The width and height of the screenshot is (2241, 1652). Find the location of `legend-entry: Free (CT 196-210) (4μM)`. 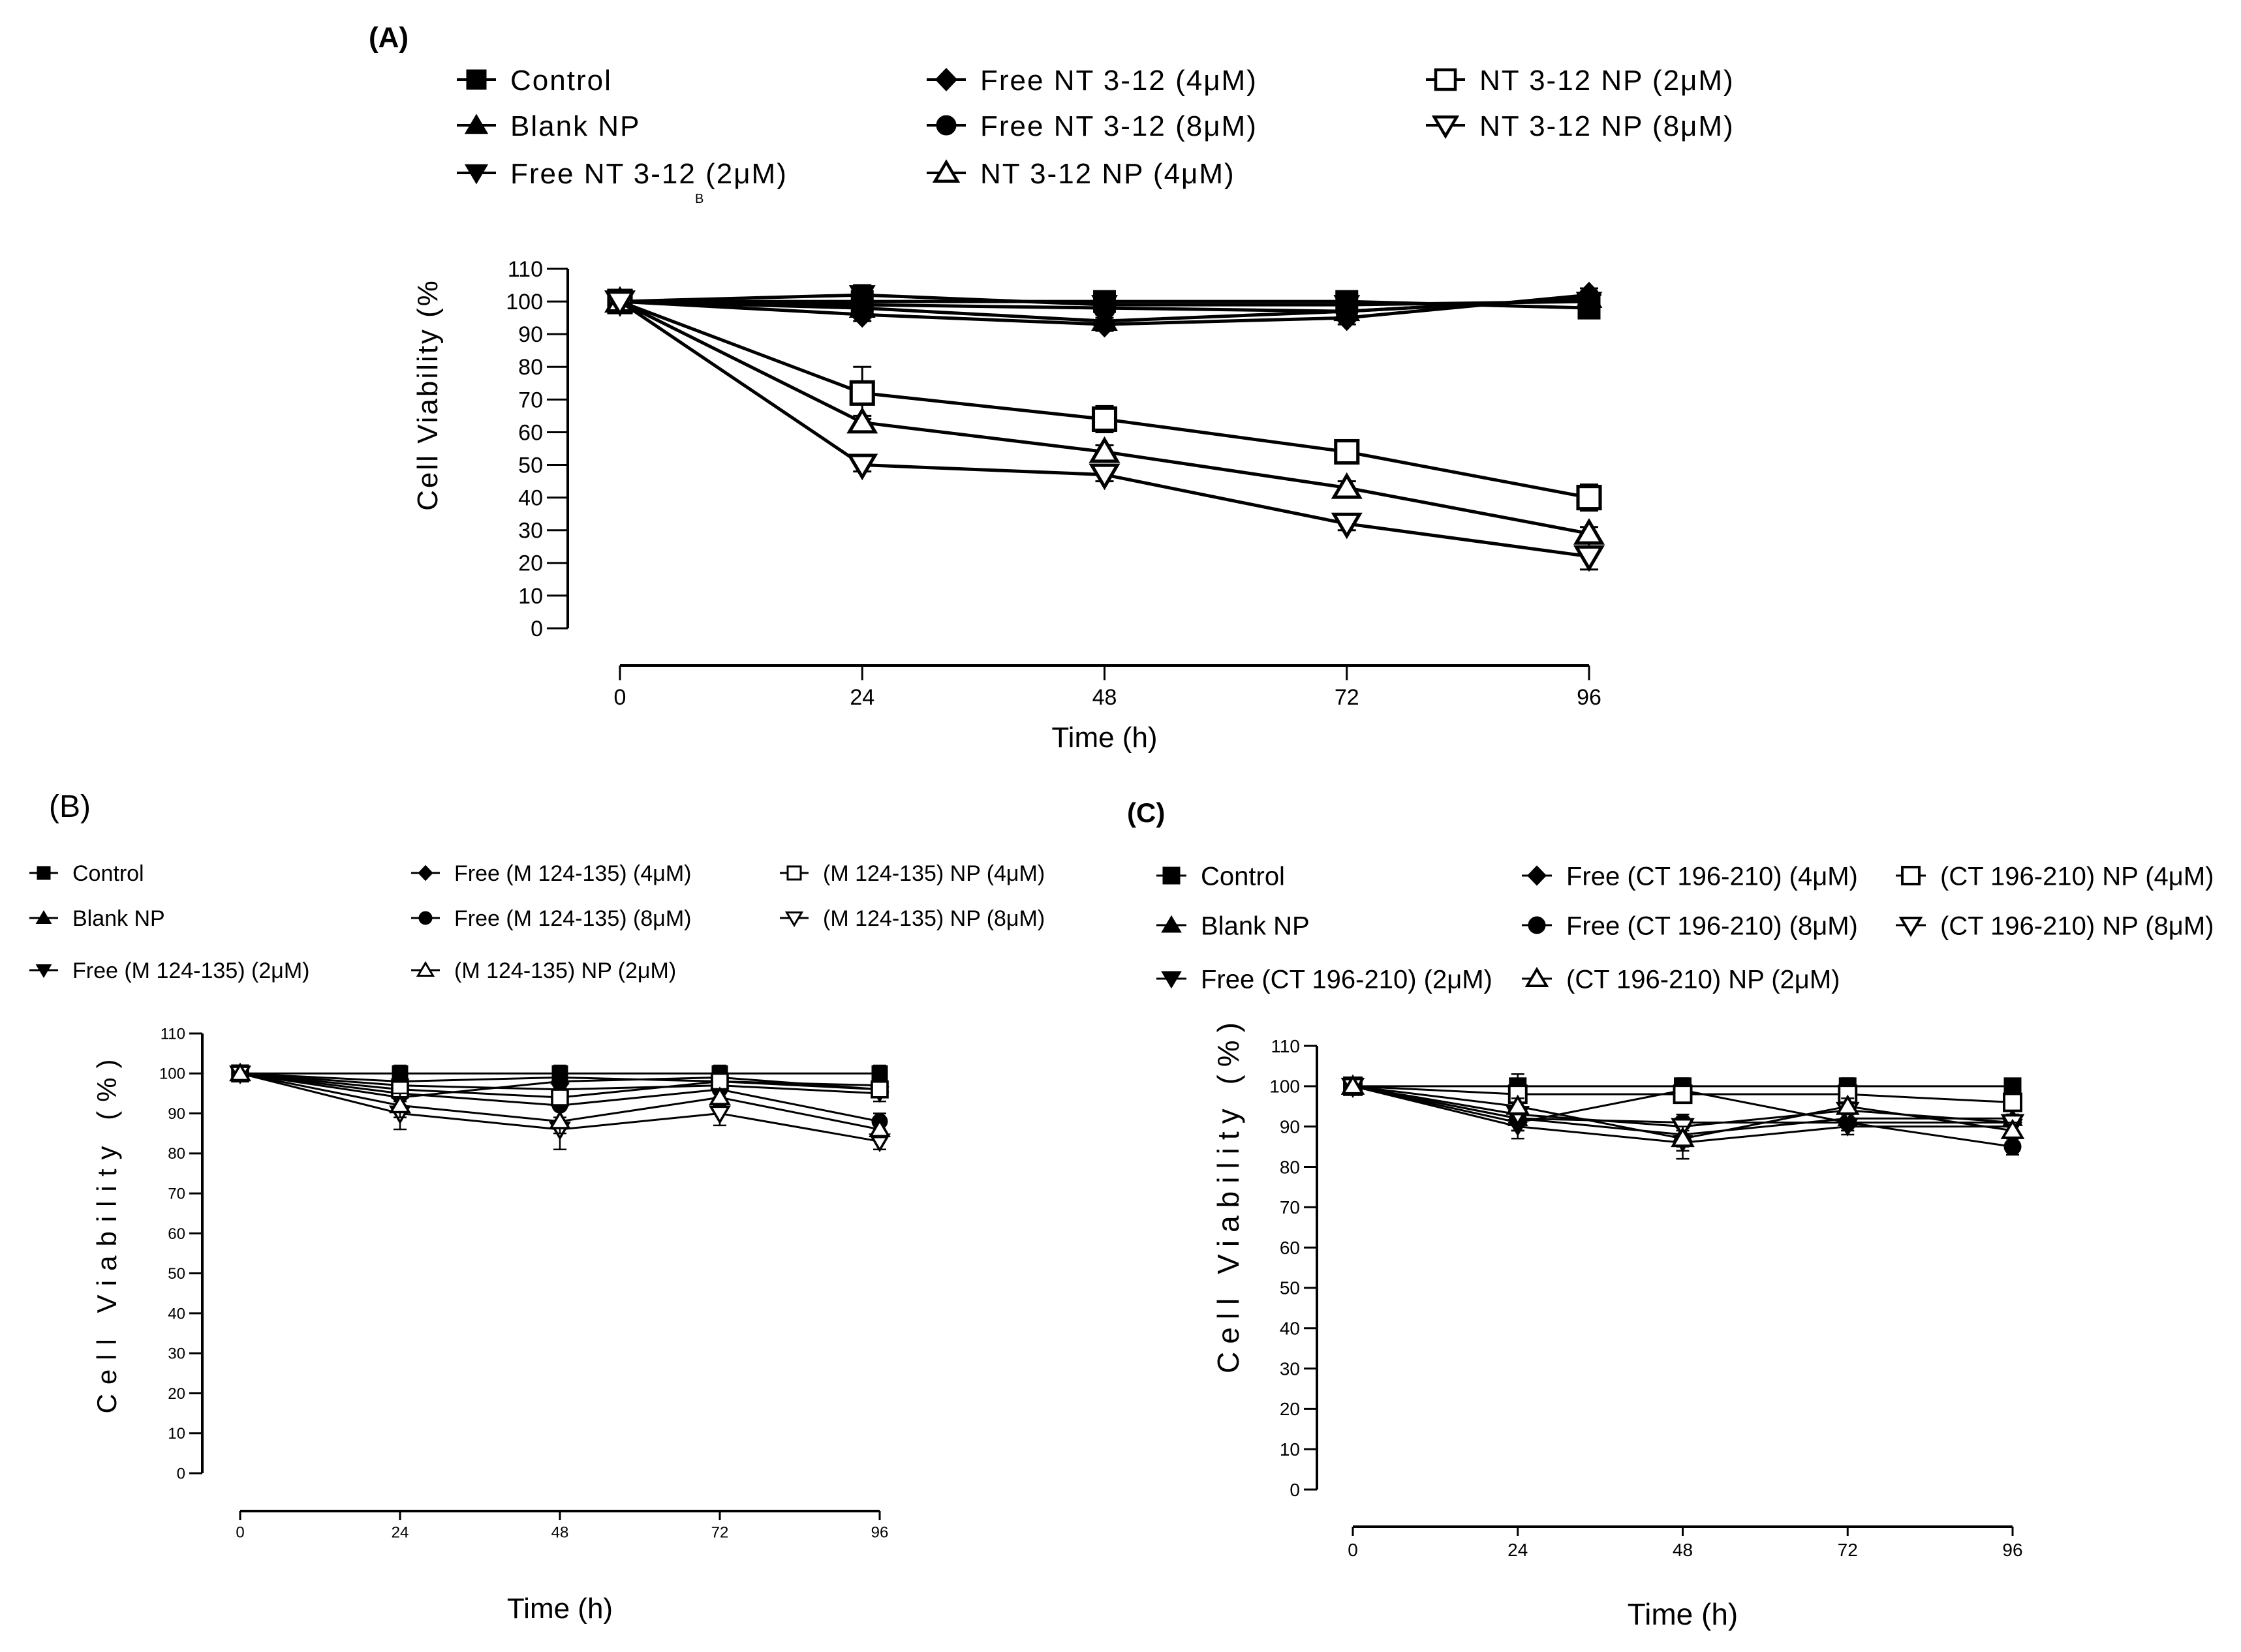

legend-entry: Free (CT 196-210) (4μM) is located at coordinates (1690, 876).